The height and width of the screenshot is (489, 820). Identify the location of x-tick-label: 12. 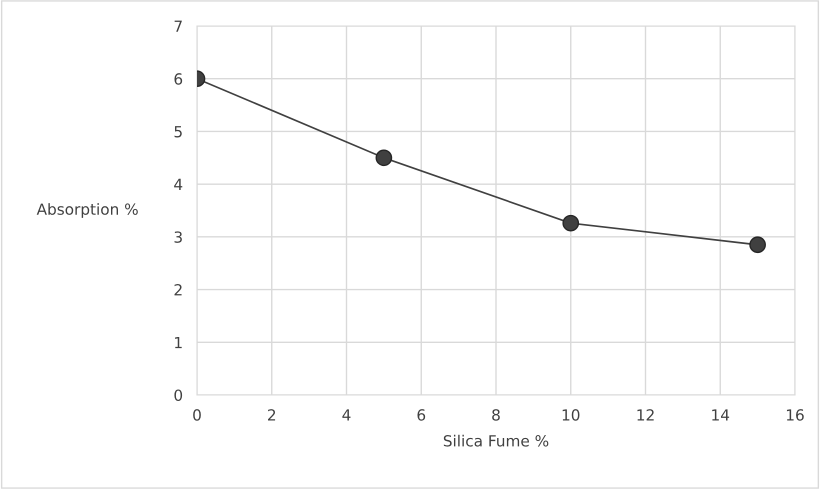
(645, 414).